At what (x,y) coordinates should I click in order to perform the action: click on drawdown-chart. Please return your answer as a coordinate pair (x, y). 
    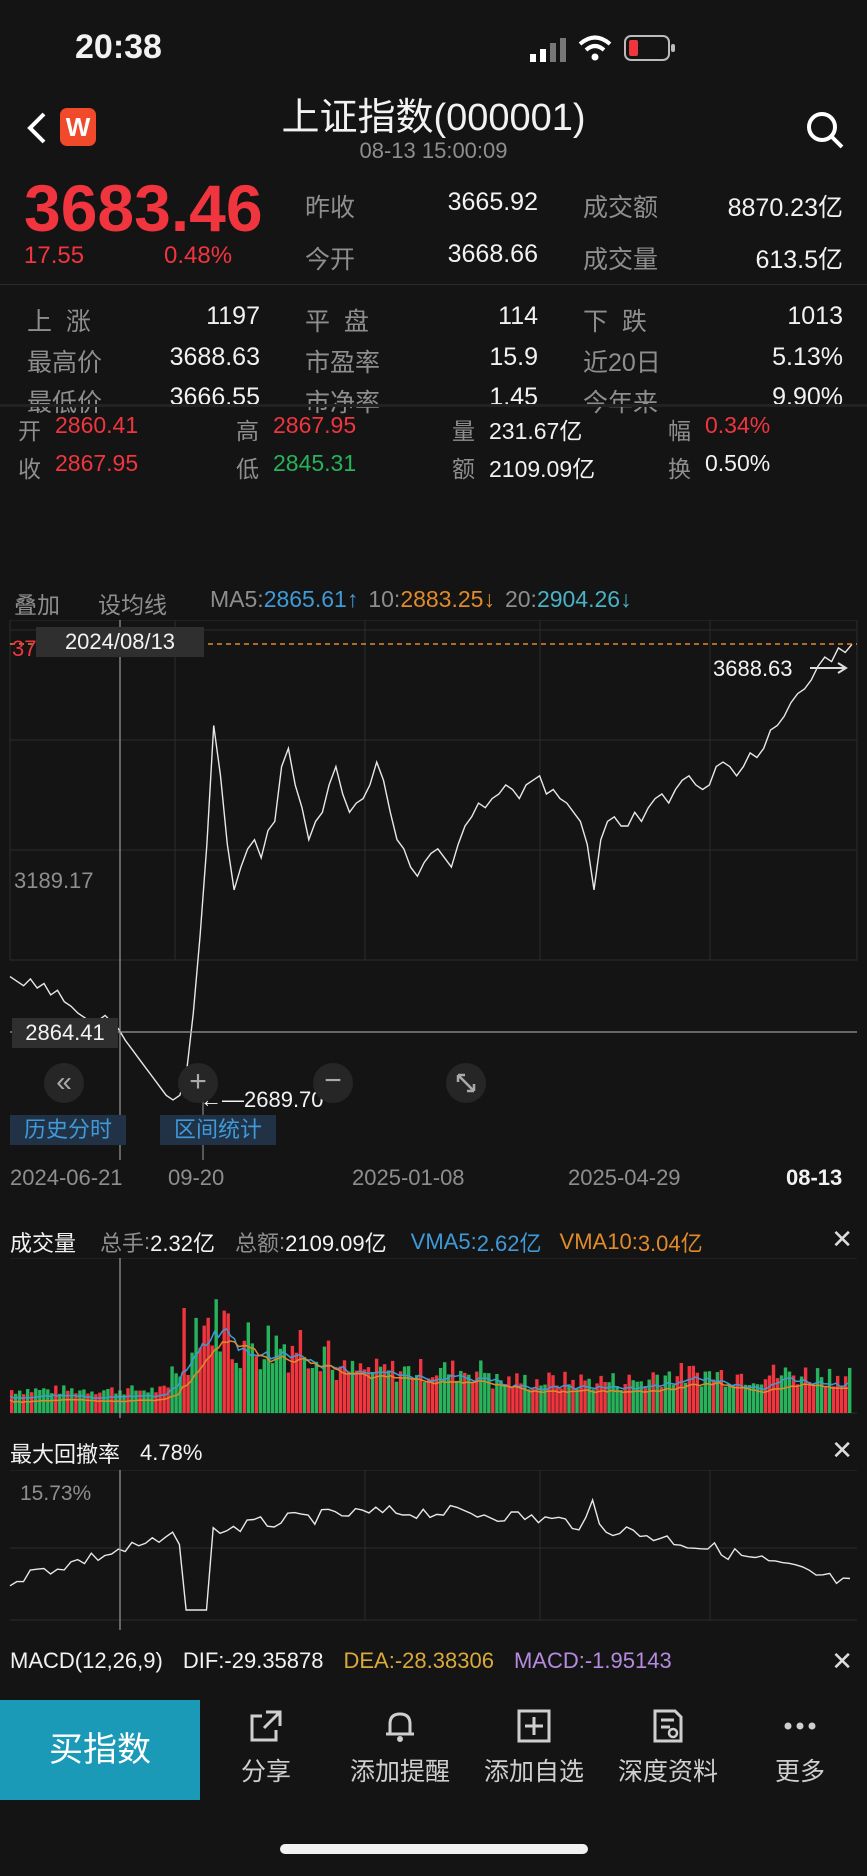
    Looking at the image, I should click on (433, 1550).